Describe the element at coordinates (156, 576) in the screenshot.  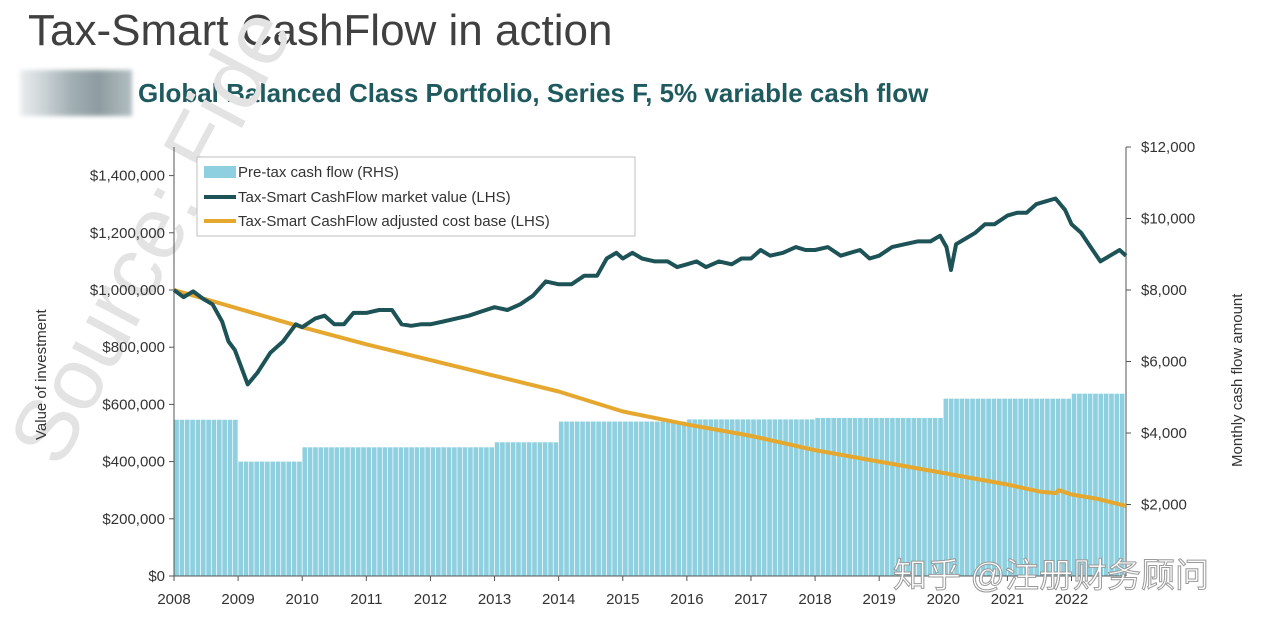
I see `left-tick-label: $0` at that location.